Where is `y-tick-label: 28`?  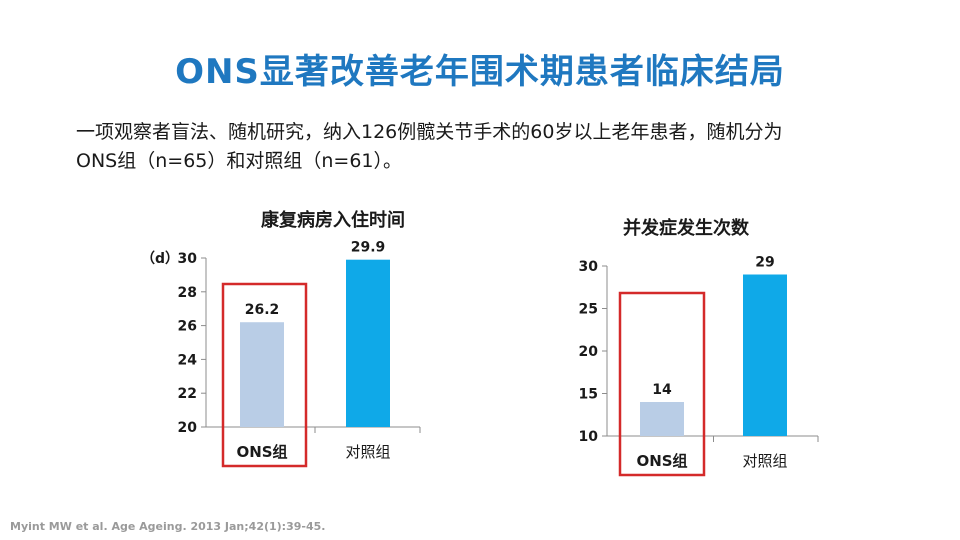 y-tick-label: 28 is located at coordinates (187, 293).